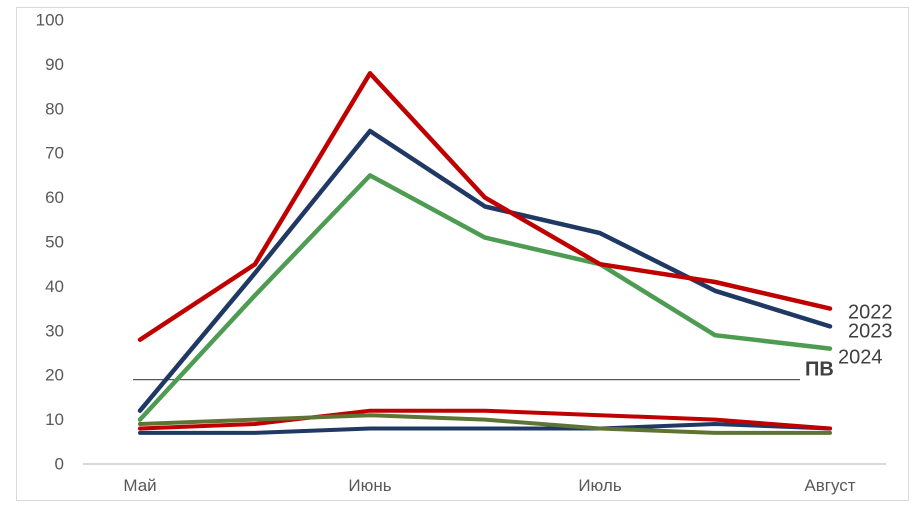 This screenshot has width=918, height=508. Describe the element at coordinates (819, 370) in the screenshot. I see `reference-line-label: ПВ` at that location.